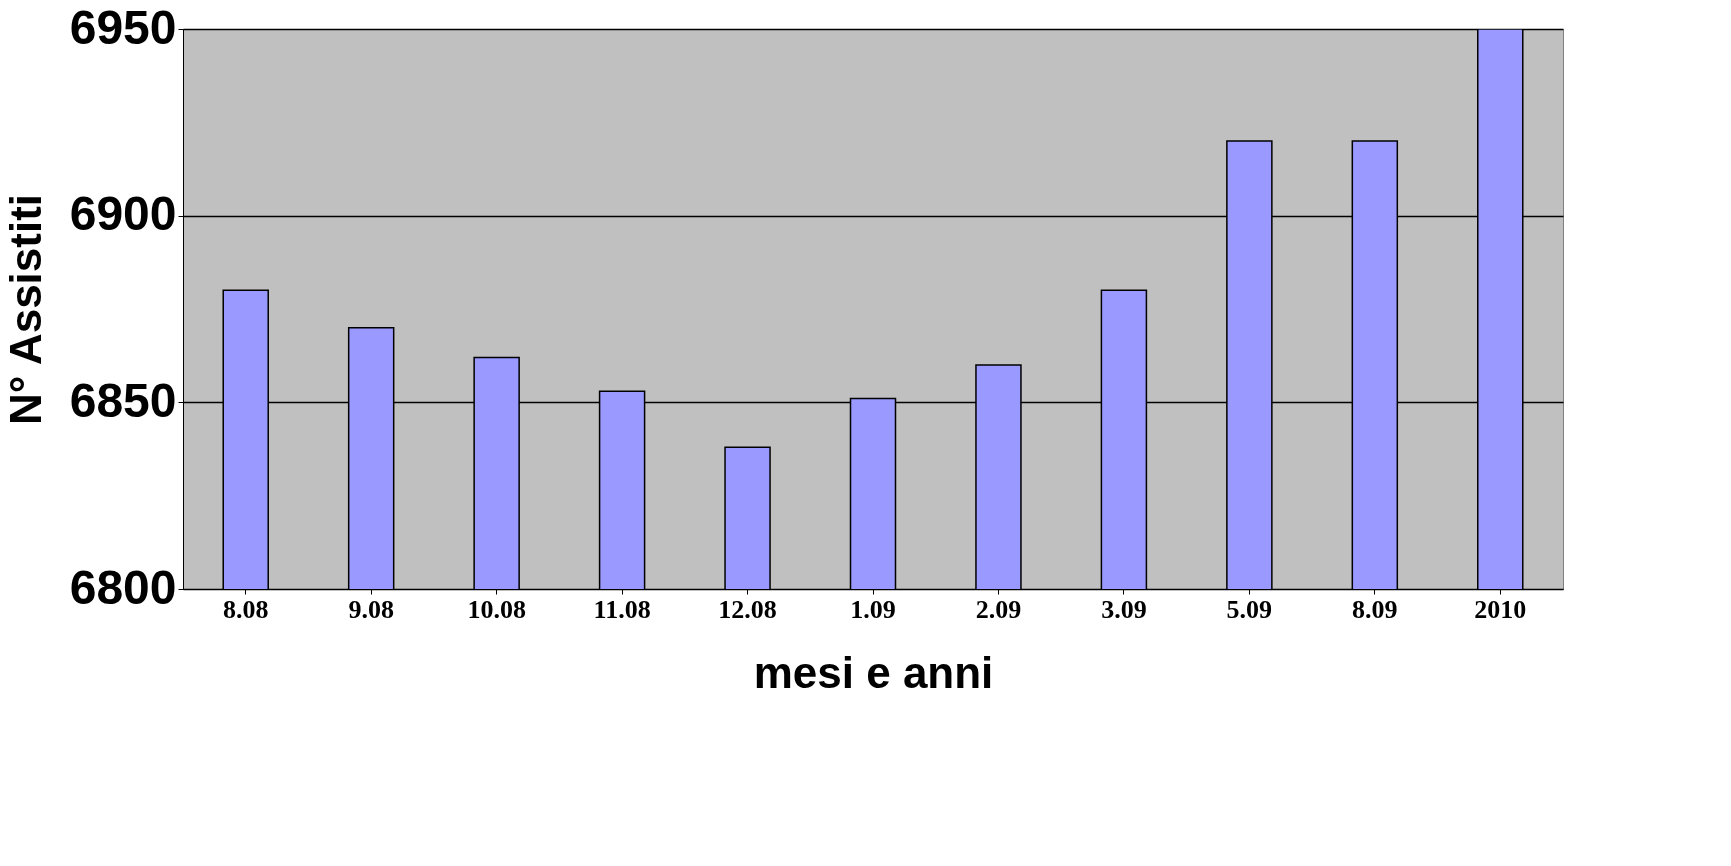 The image size is (1731, 866). I want to click on x-tick-label: 8.09, so click(1375, 609).